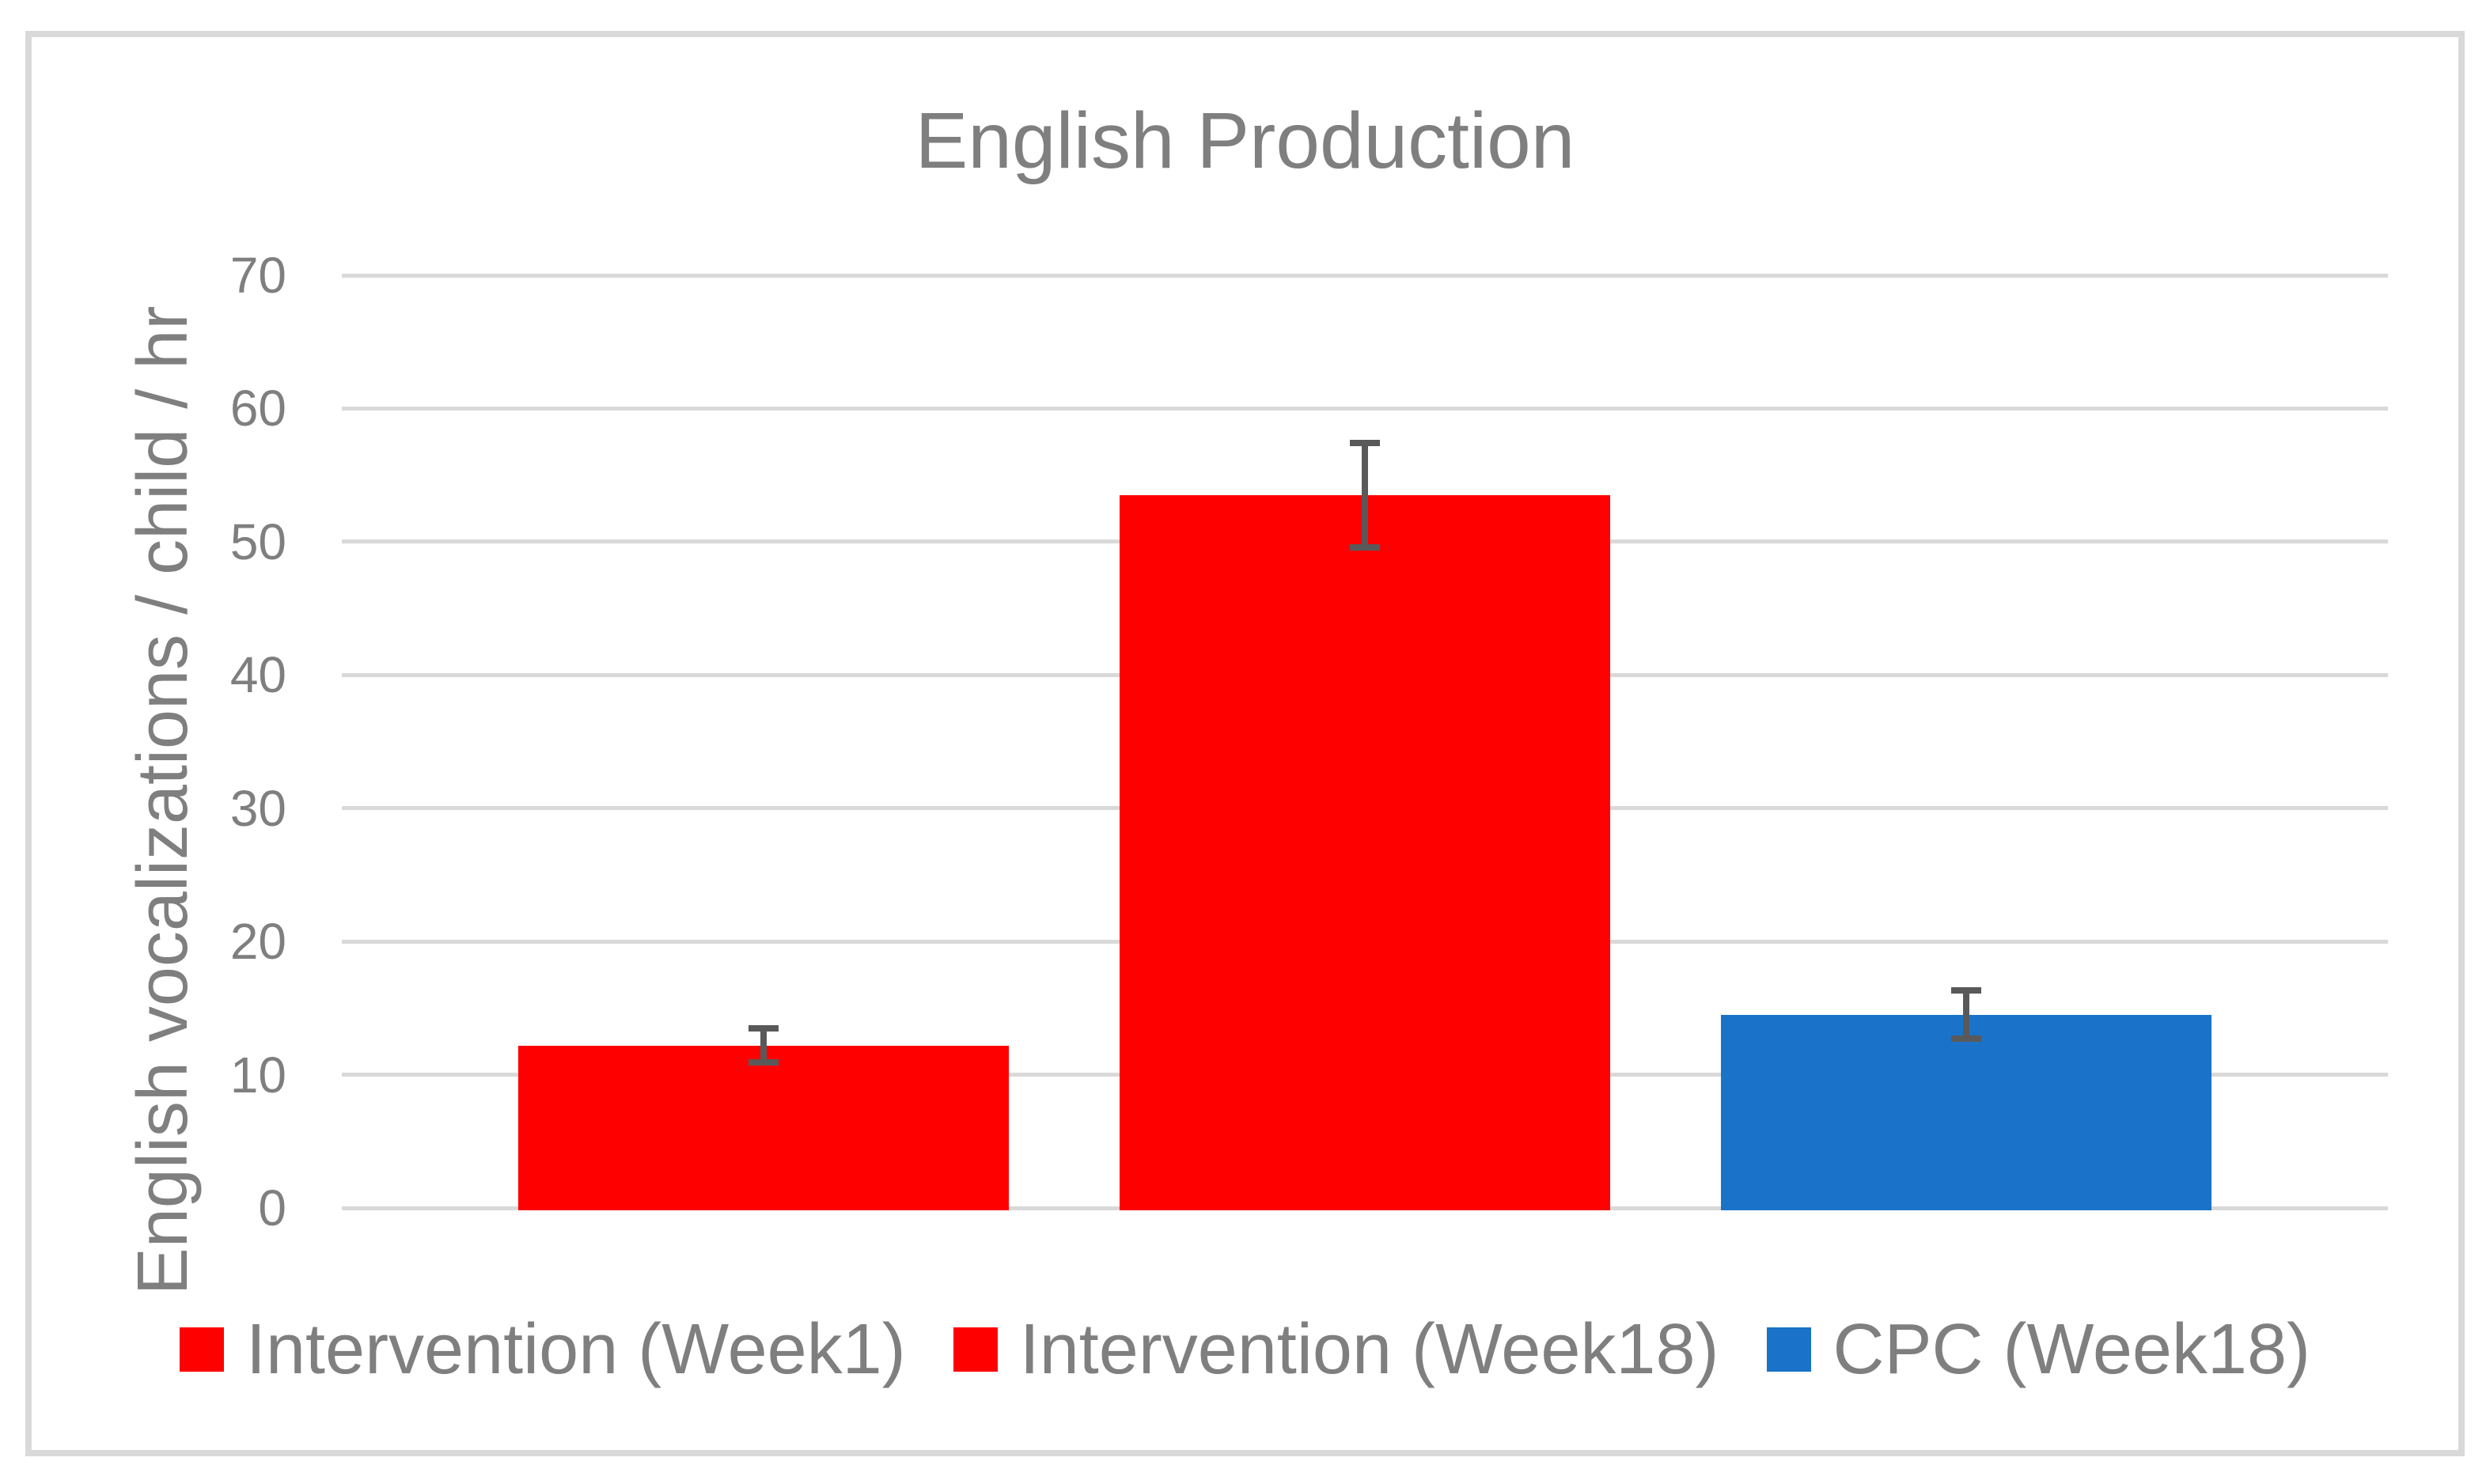  I want to click on legend-label-intervention-week1: Intervention (Week1), so click(575, 1349).